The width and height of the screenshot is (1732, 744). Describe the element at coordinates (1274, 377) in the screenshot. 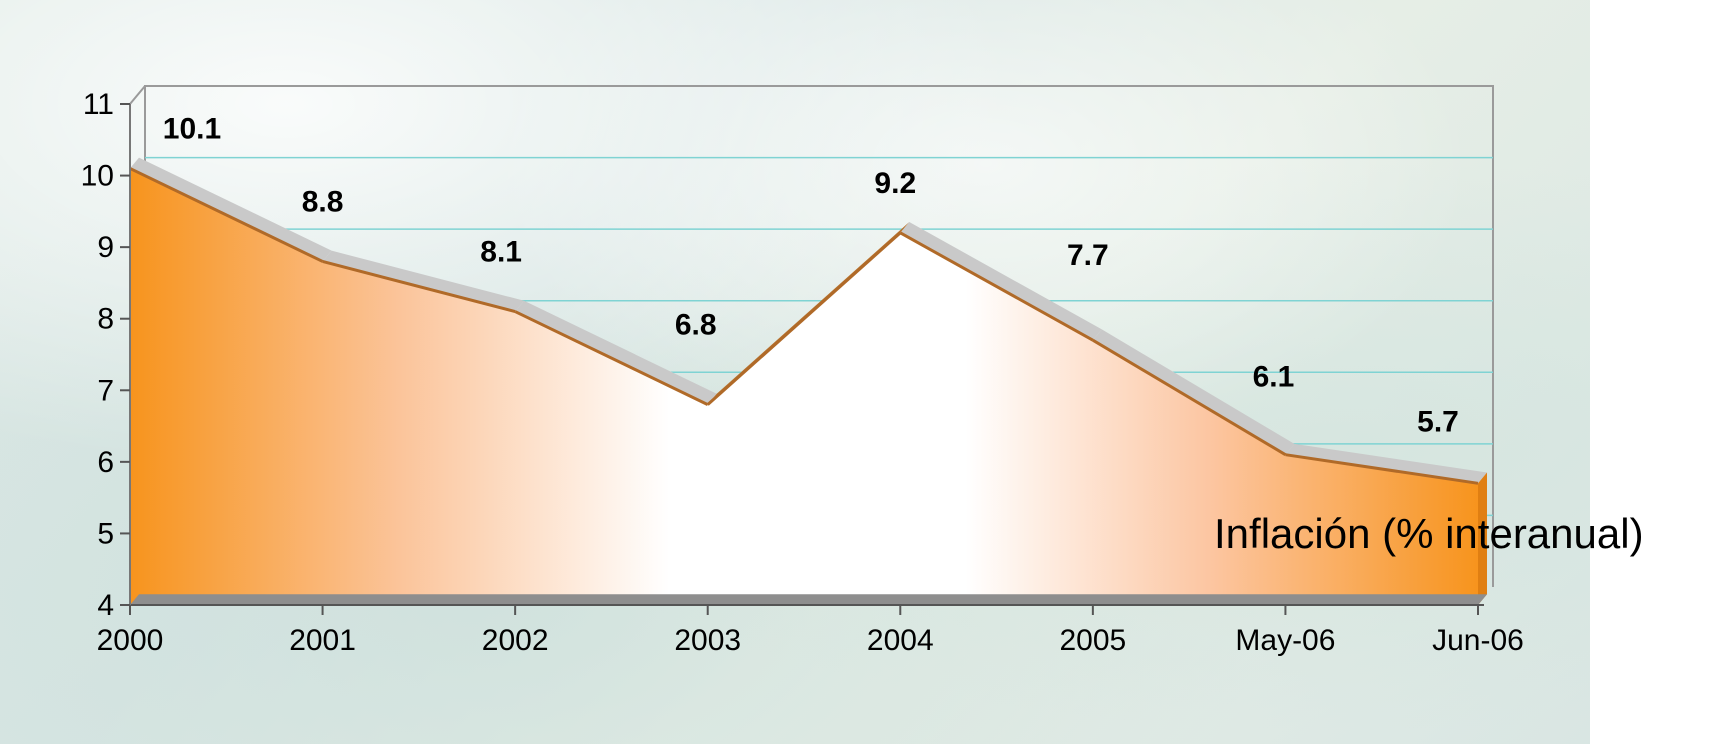

I see `data-label: 6.1` at that location.